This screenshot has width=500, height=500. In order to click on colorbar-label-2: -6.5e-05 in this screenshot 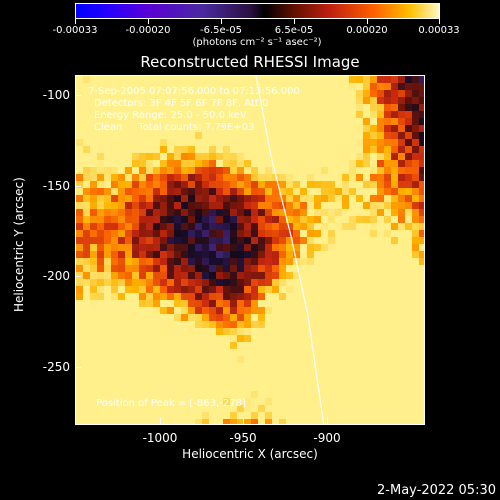, I will do `click(221, 30)`.